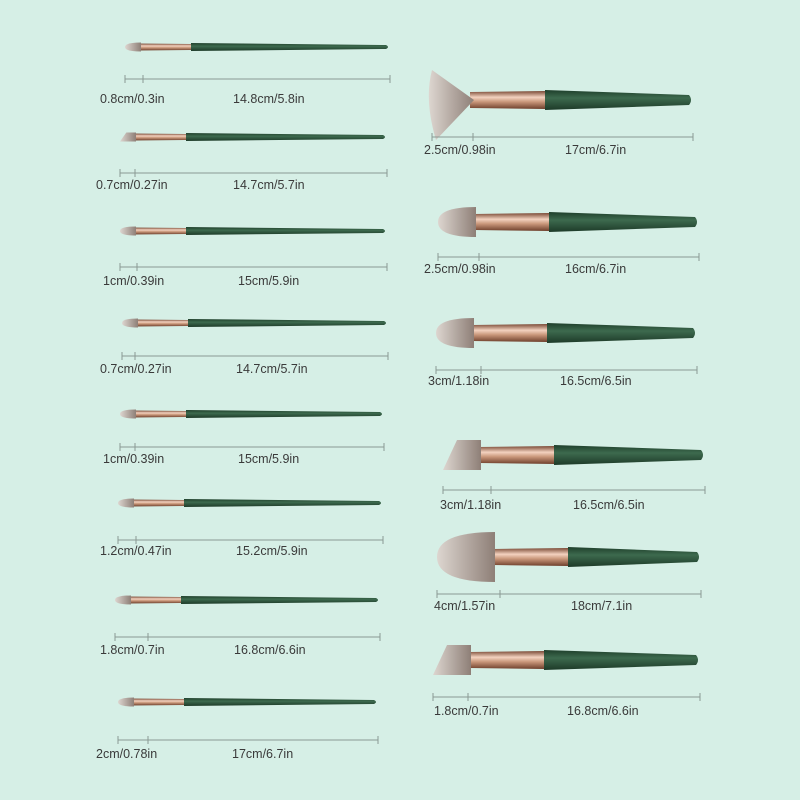  What do you see at coordinates (465, 606) in the screenshot?
I see `bristle-length-label: 4cm/1.57in` at bounding box center [465, 606].